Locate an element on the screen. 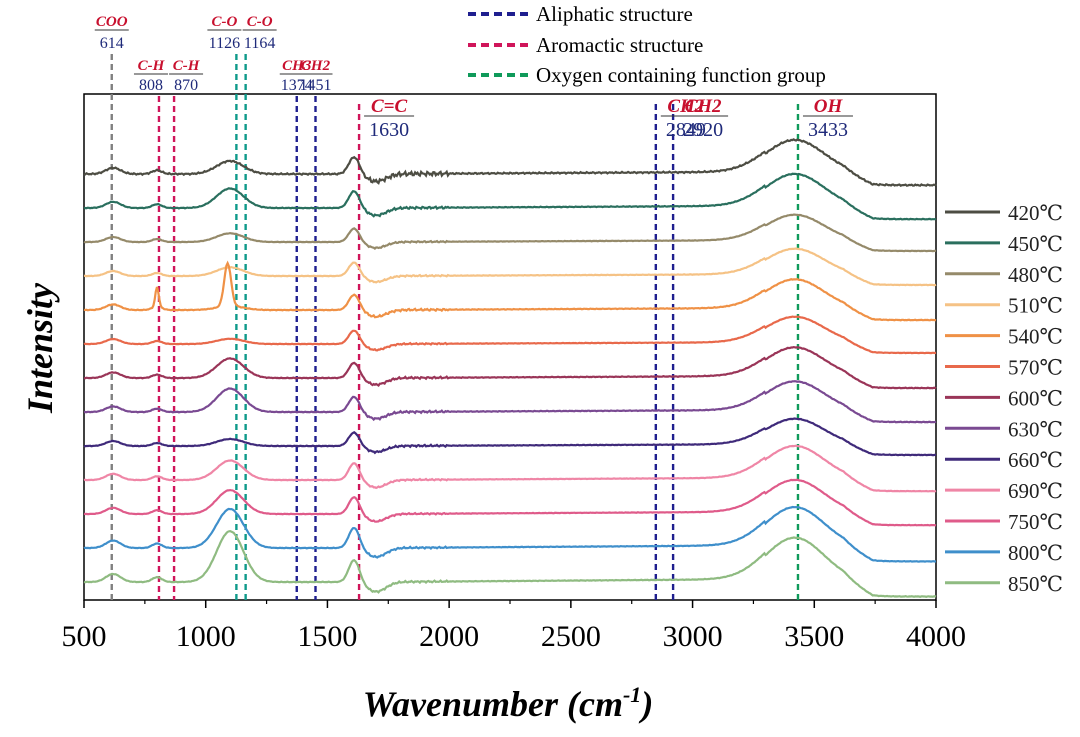  x-tick-label: 3500 is located at coordinates (814, 636).